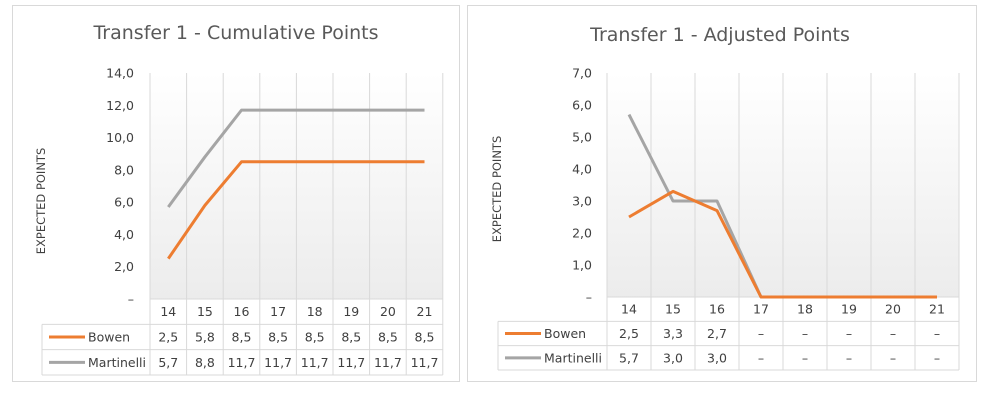  What do you see at coordinates (673, 333) in the screenshot?
I see `data-table-value: 3,3` at bounding box center [673, 333].